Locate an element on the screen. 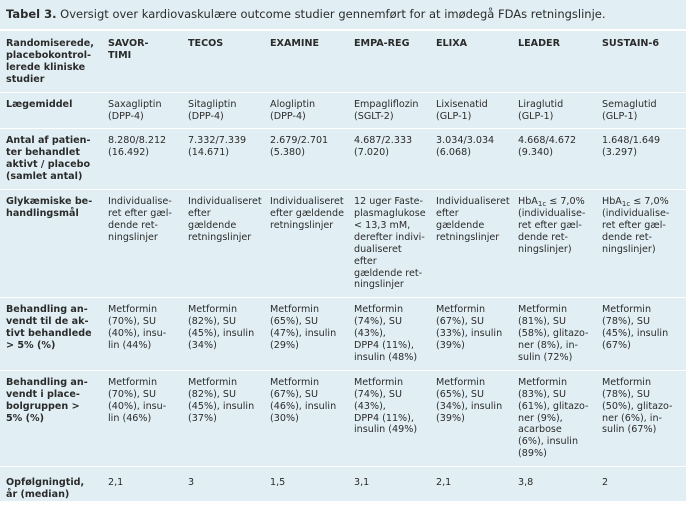 This screenshot has height=515, width=686. table-cell: Metformin (65%), SU (34%), insulin (39%) is located at coordinates (471, 418).